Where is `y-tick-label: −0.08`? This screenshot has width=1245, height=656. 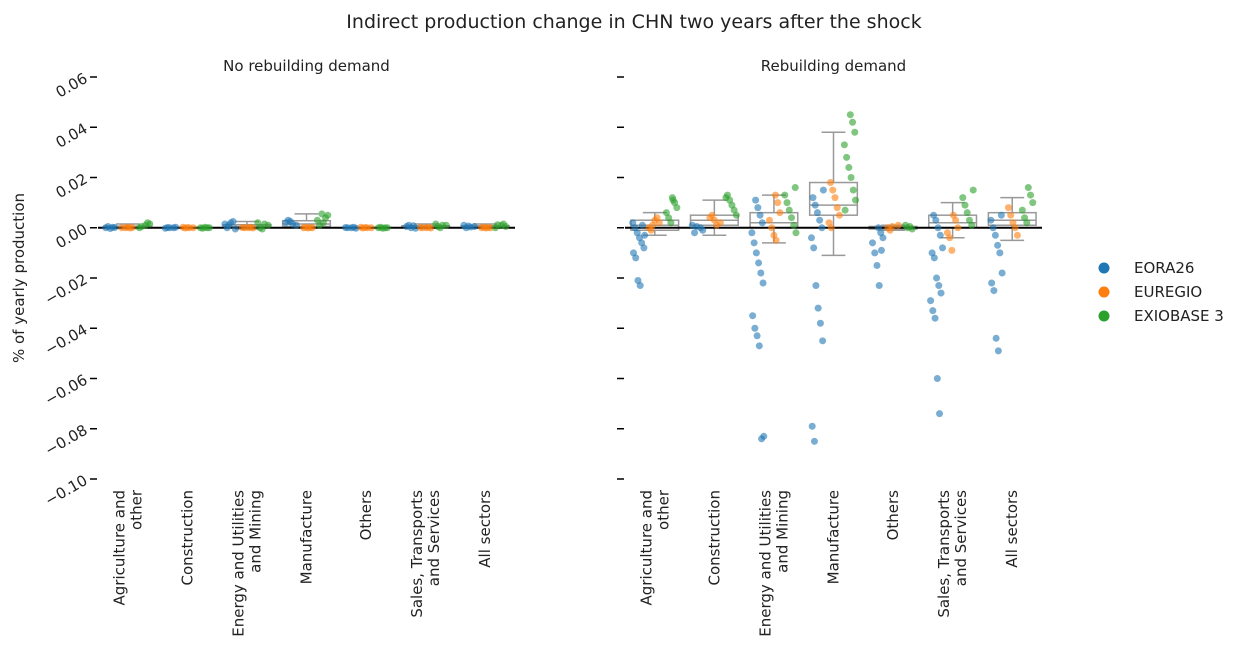 y-tick-label: −0.08 is located at coordinates (66, 440).